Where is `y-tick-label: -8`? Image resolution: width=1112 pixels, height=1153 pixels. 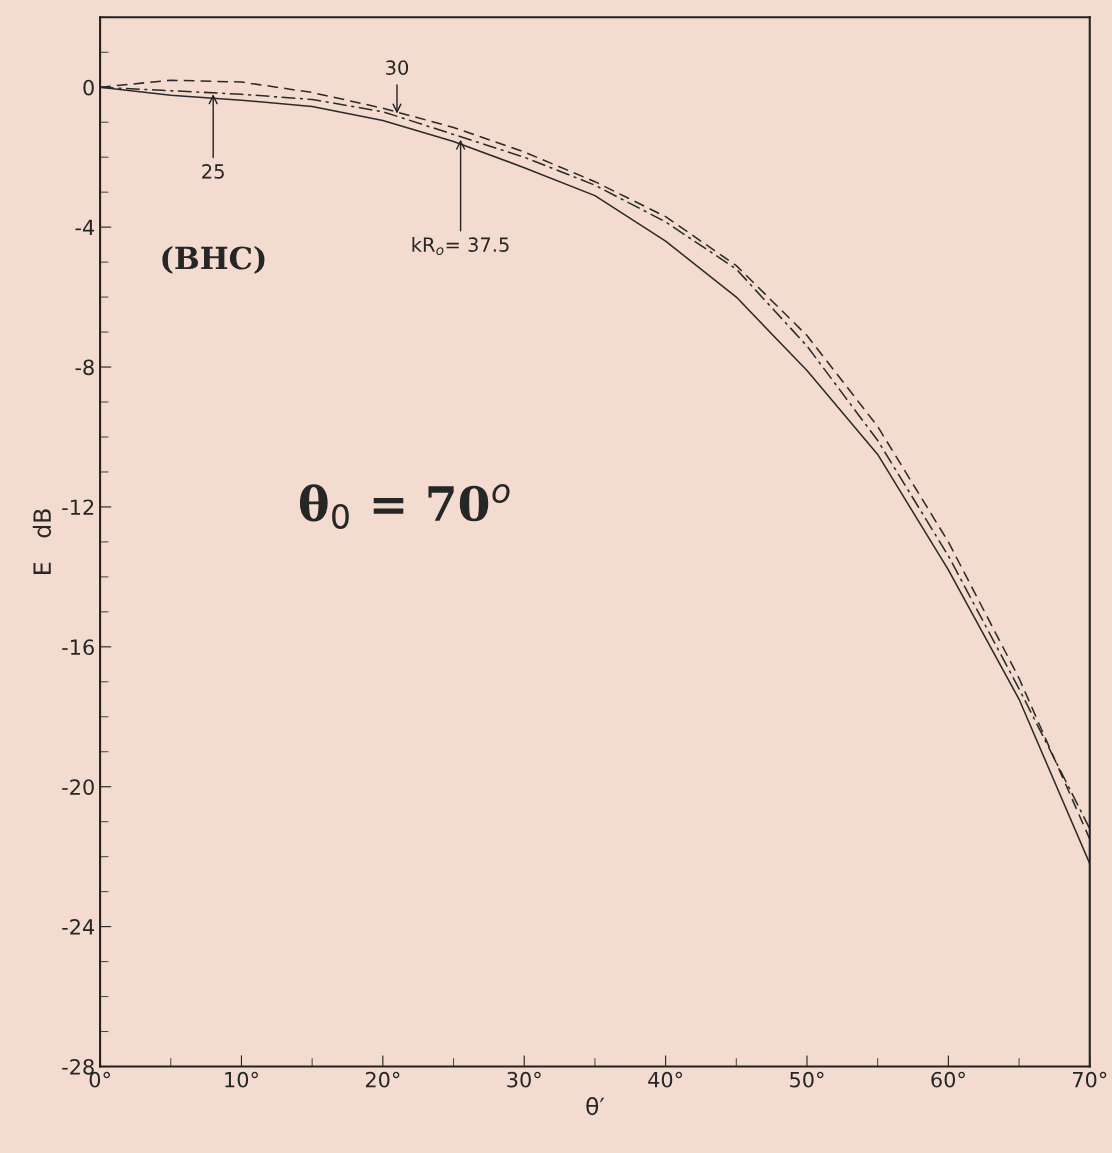
y-tick-label: -8 is located at coordinates (84, 367).